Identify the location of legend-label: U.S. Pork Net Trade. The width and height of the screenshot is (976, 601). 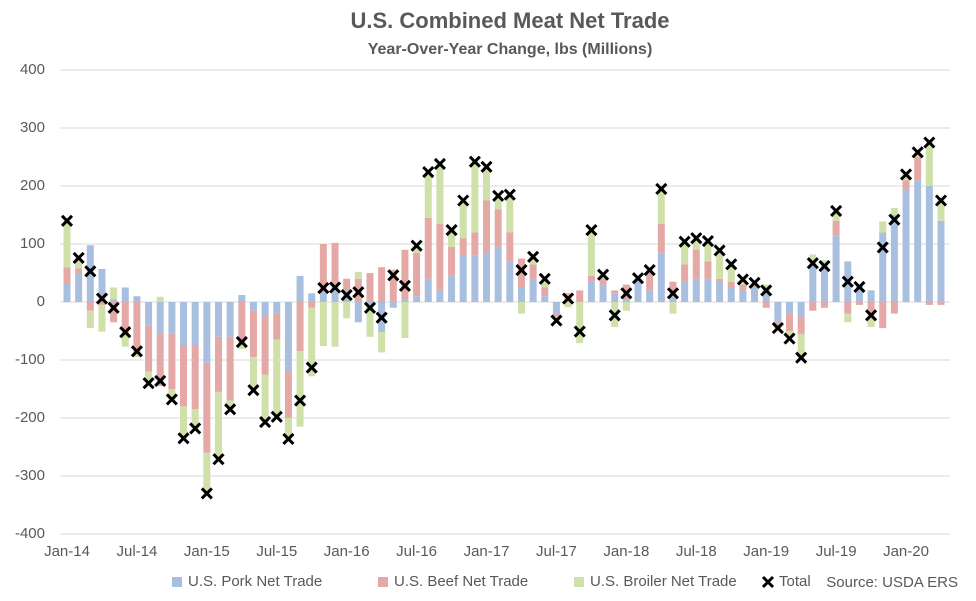
(255, 581).